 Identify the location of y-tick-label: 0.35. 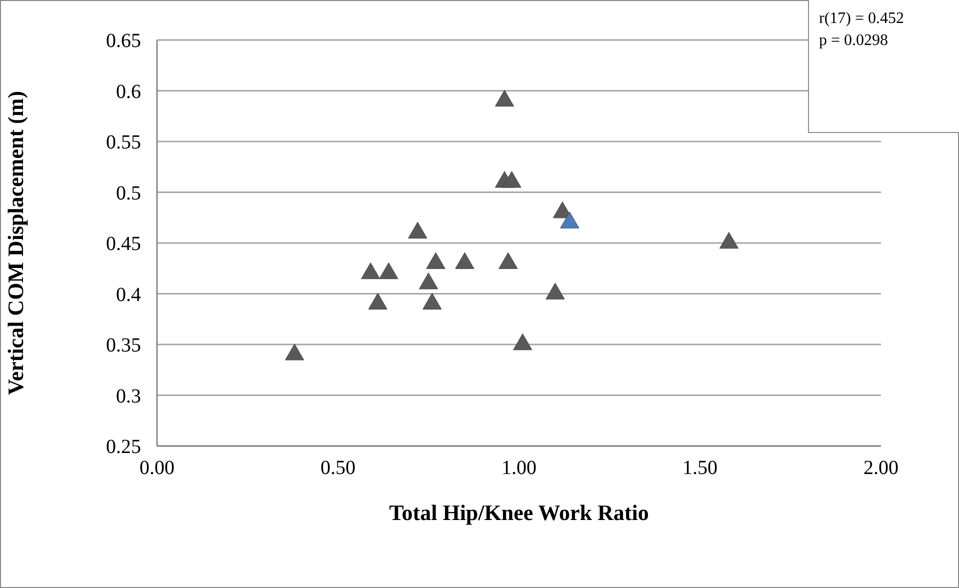
(123, 345).